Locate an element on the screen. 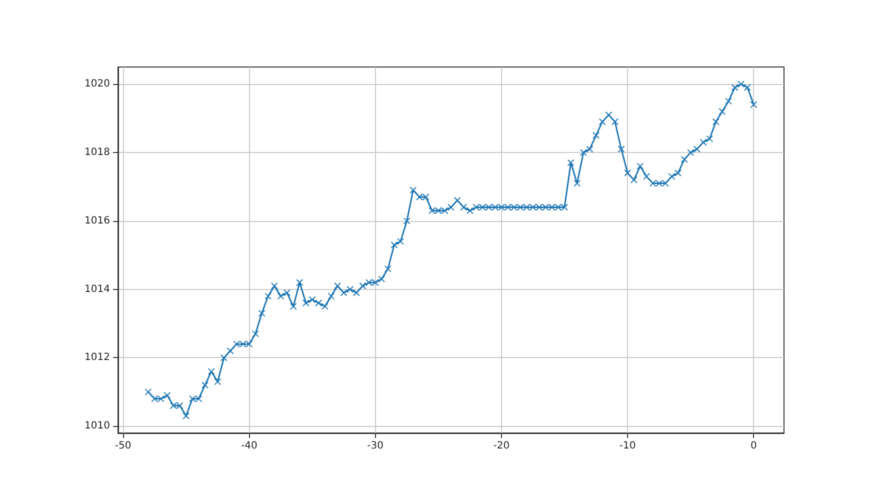 The height and width of the screenshot is (495, 880). x-tick-label: -40 is located at coordinates (249, 446).